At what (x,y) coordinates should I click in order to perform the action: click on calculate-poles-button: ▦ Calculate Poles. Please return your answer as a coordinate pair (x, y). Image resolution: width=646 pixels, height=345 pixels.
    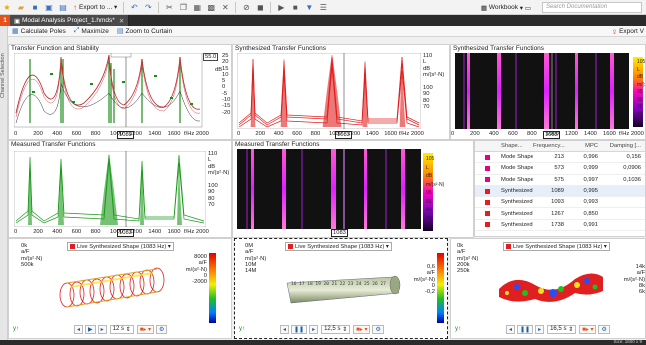
    Looking at the image, I should click on (39, 31).